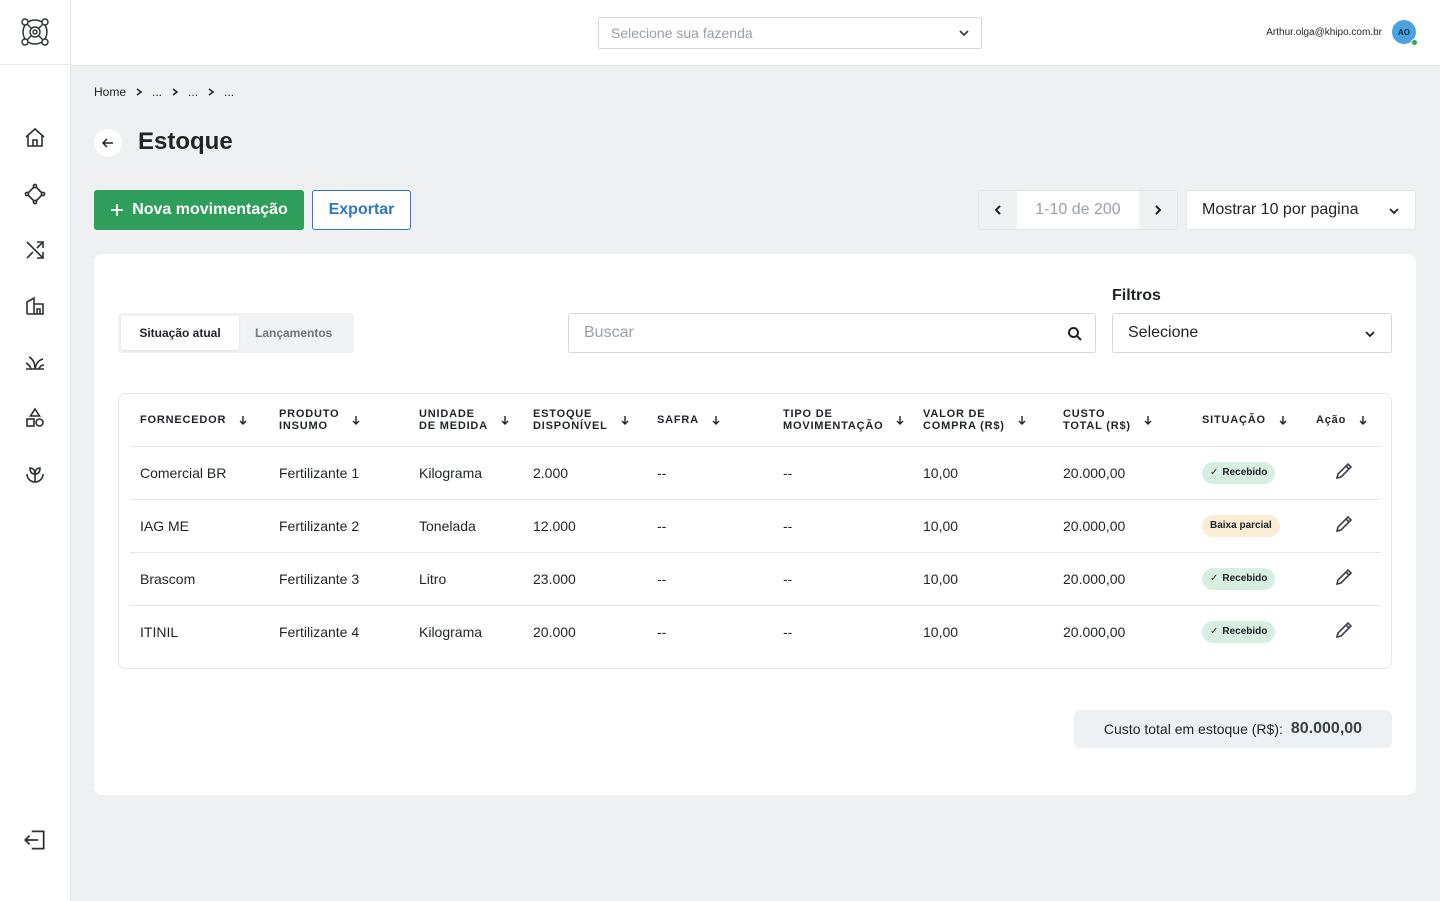  What do you see at coordinates (1343, 420) in the screenshot?
I see `column-header: Ação` at bounding box center [1343, 420].